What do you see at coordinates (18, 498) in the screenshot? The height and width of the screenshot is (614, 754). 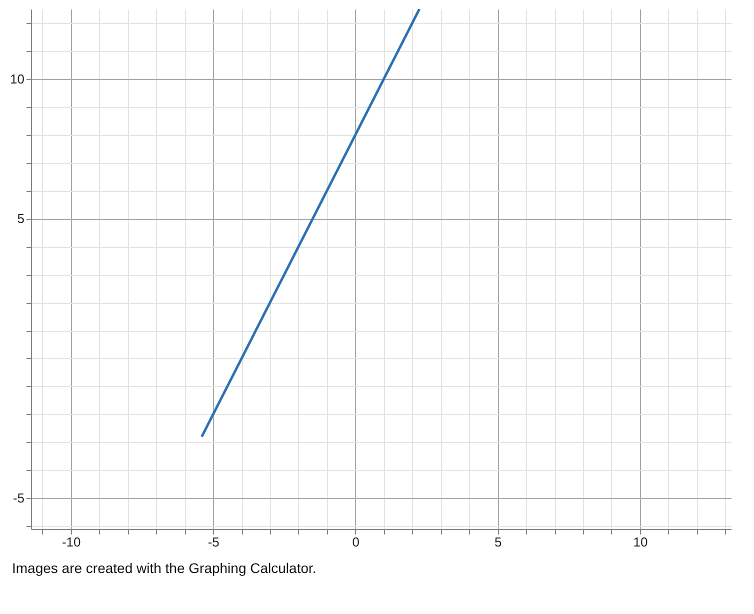 I see `y-tick-label: -5` at bounding box center [18, 498].